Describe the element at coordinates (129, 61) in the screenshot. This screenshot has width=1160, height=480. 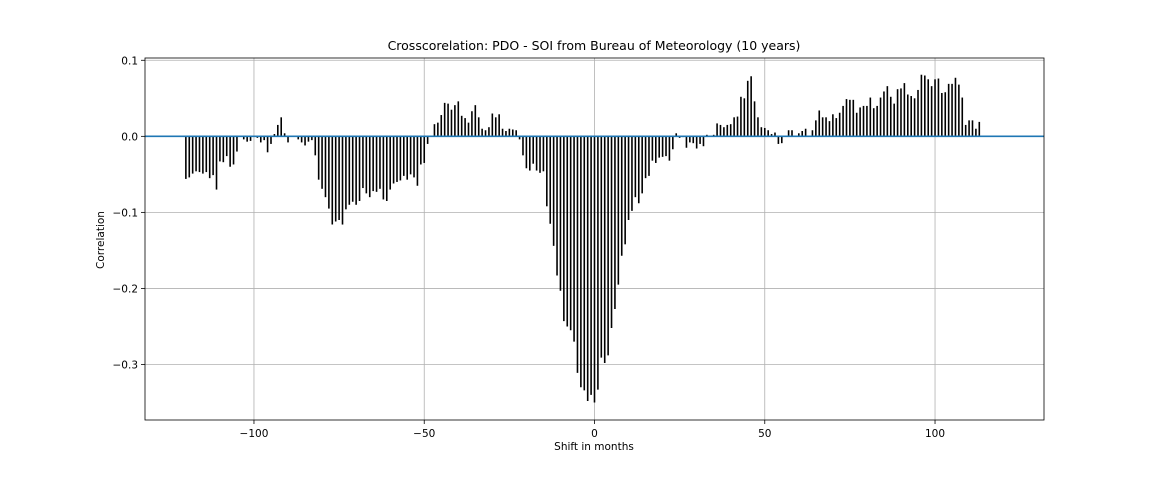
I see `y-tick-label: 0.1` at that location.